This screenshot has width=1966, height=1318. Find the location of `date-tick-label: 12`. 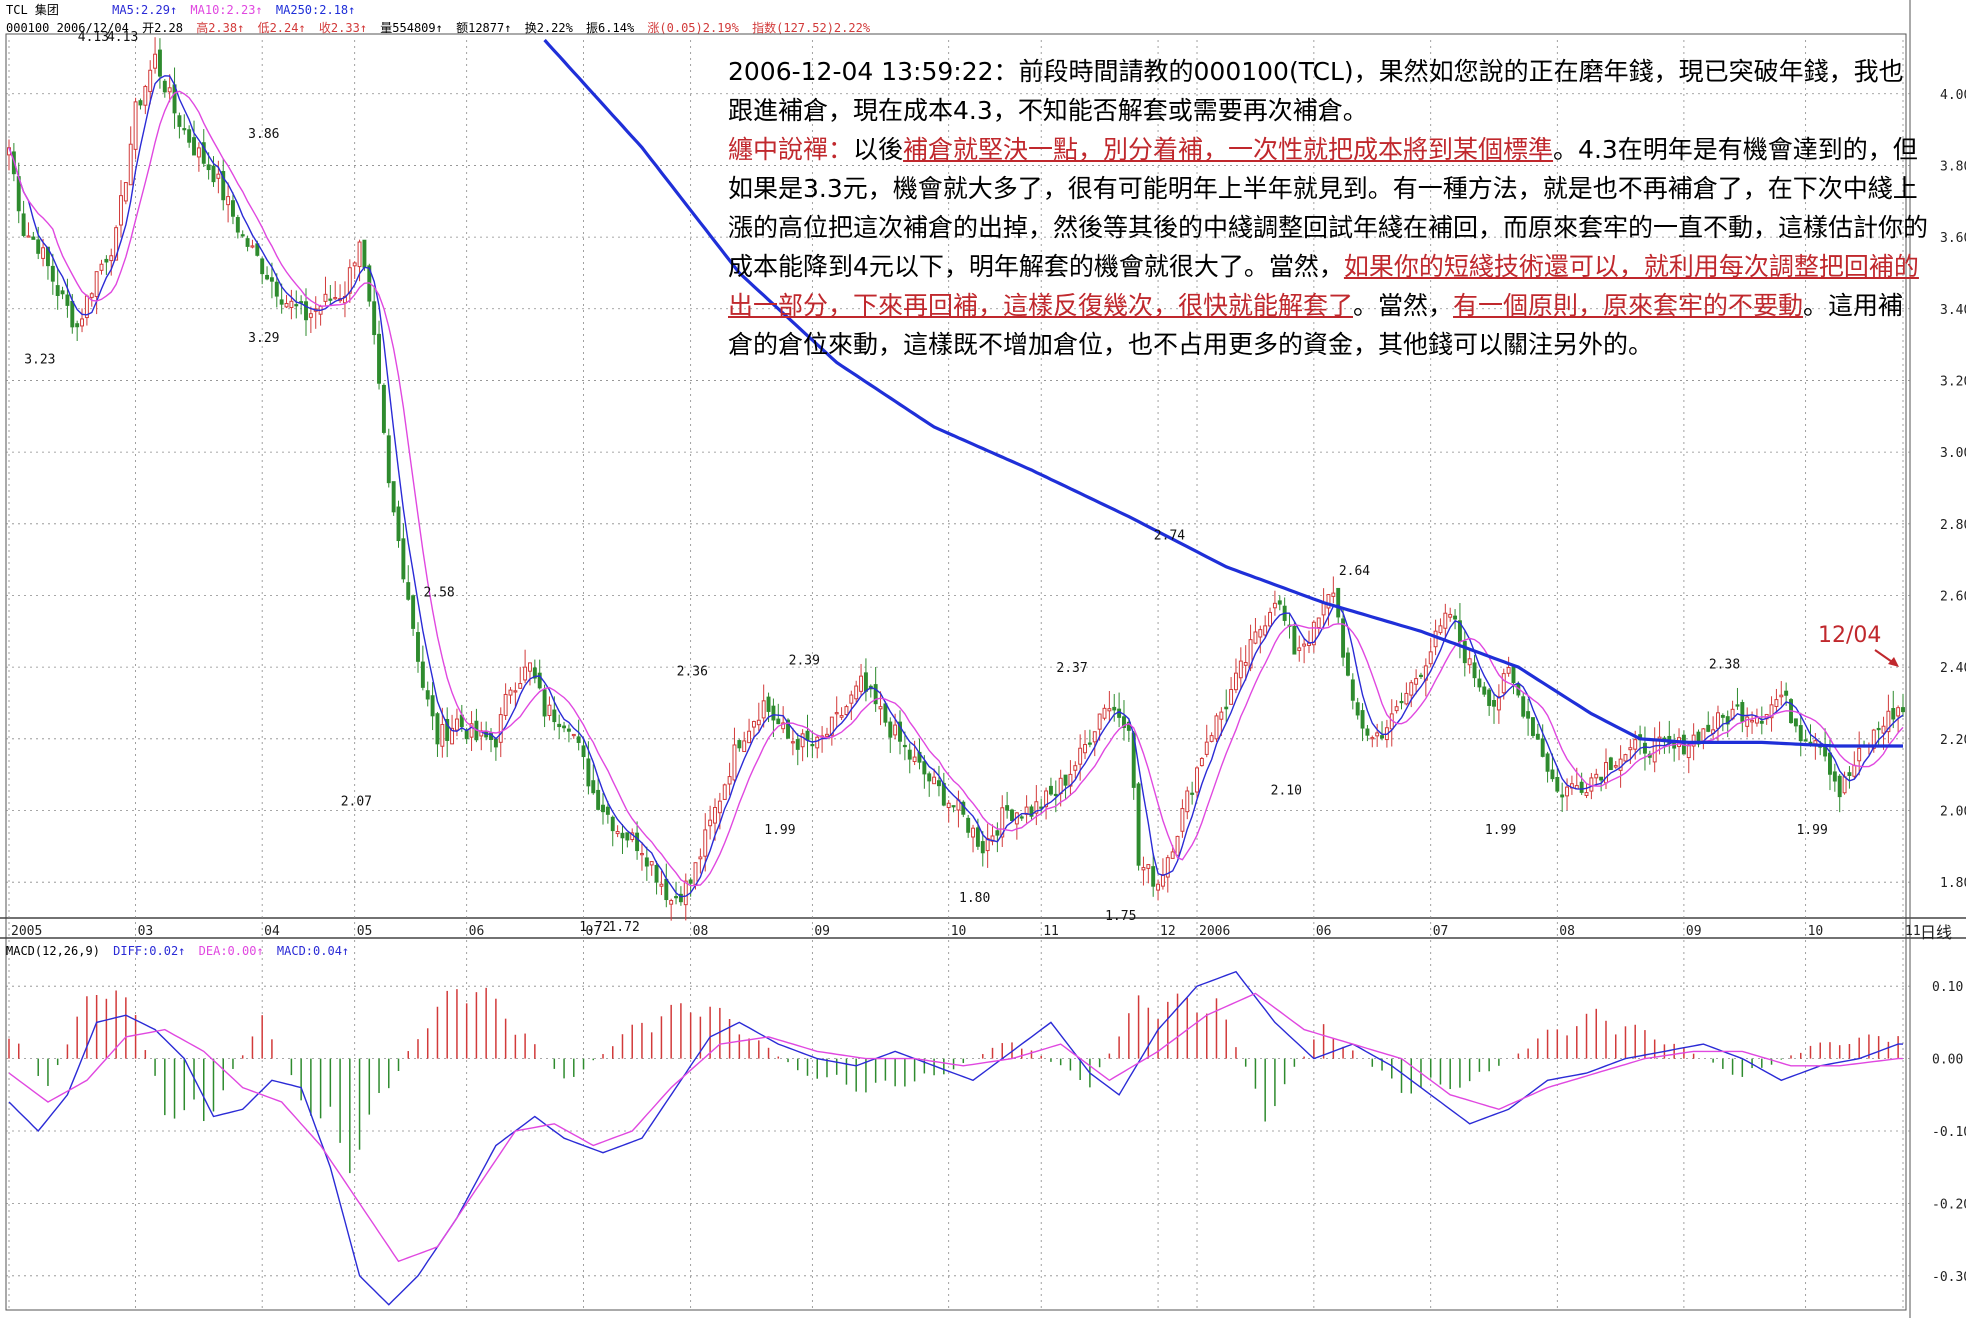

date-tick-label: 12 is located at coordinates (1168, 931).